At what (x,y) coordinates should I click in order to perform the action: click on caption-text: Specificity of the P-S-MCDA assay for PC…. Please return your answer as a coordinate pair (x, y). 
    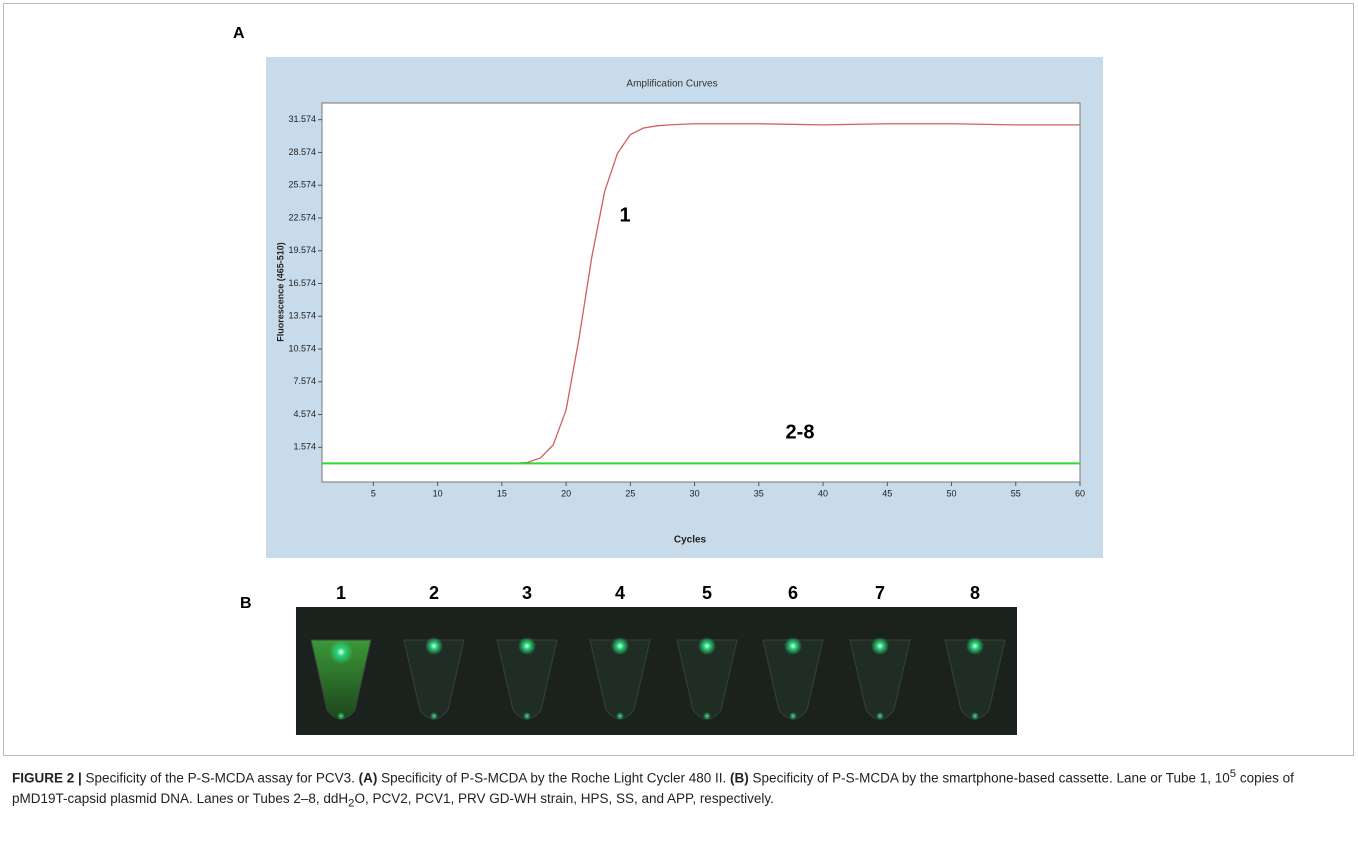
    Looking at the image, I should click on (220, 778).